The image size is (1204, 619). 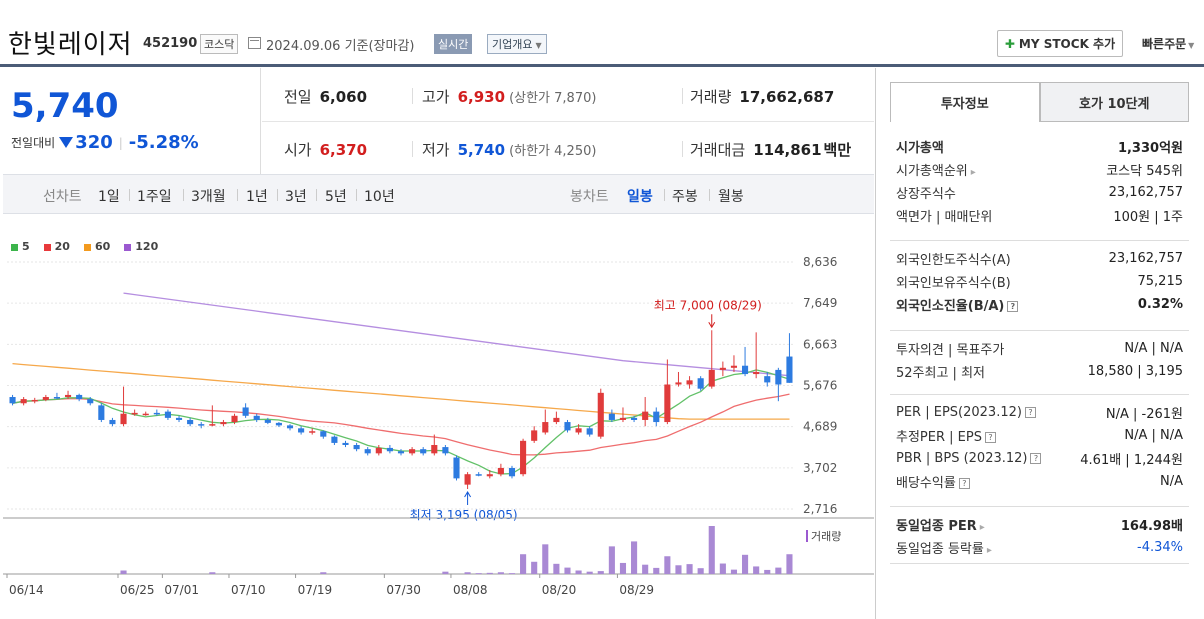 What do you see at coordinates (336, 197) in the screenshot?
I see `period-5y: 5년` at bounding box center [336, 197].